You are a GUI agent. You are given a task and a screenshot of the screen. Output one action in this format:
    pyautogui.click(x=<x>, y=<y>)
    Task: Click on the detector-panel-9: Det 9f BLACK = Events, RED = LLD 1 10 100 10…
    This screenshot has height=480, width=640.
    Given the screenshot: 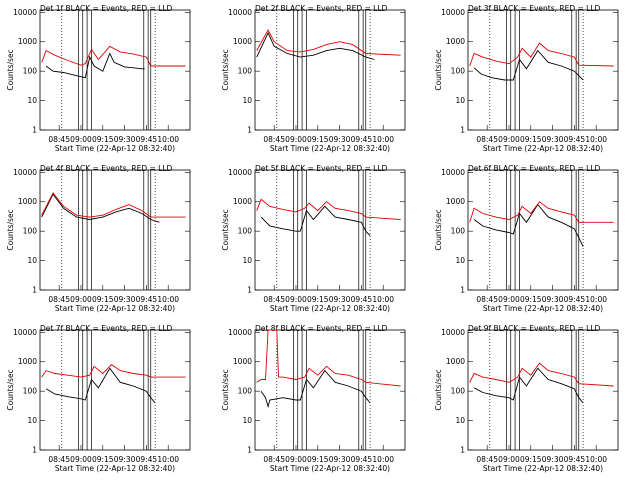 What is the action you would take?
    pyautogui.click(x=526, y=398)
    